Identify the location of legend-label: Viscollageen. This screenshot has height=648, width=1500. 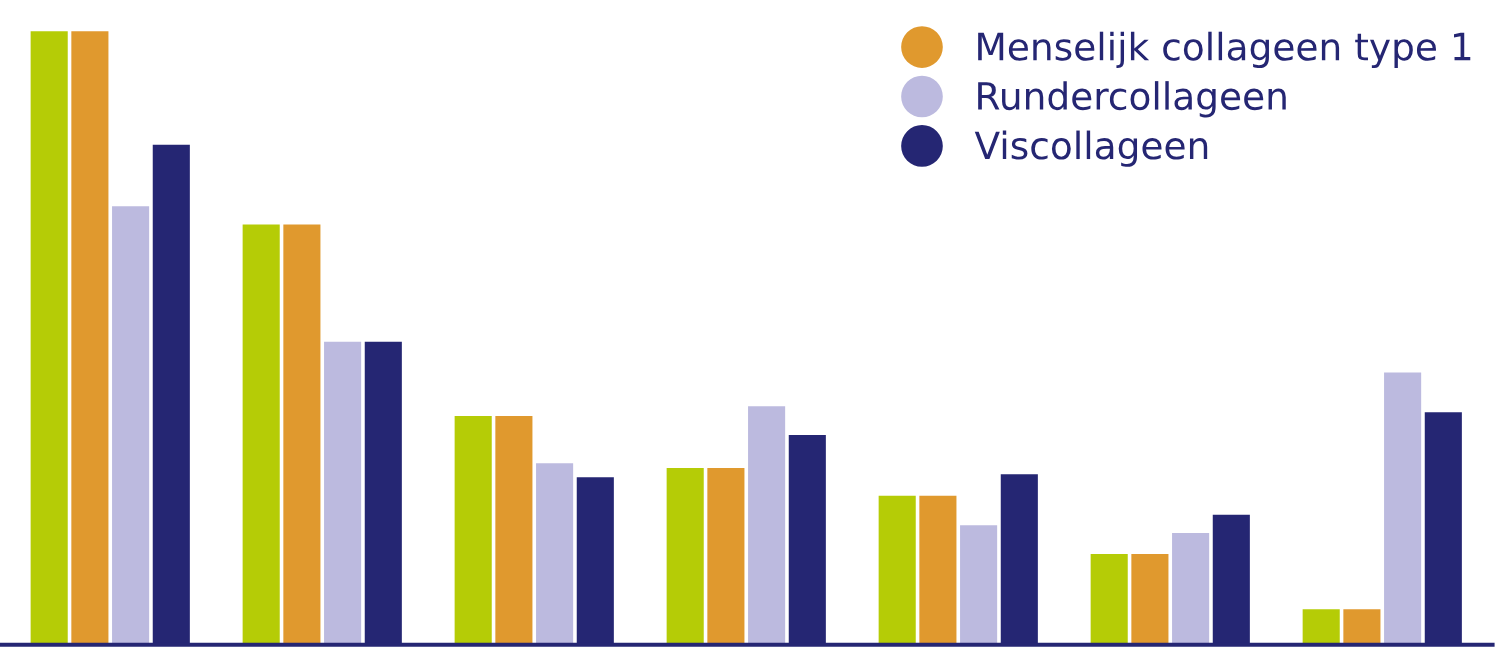
(1091, 148).